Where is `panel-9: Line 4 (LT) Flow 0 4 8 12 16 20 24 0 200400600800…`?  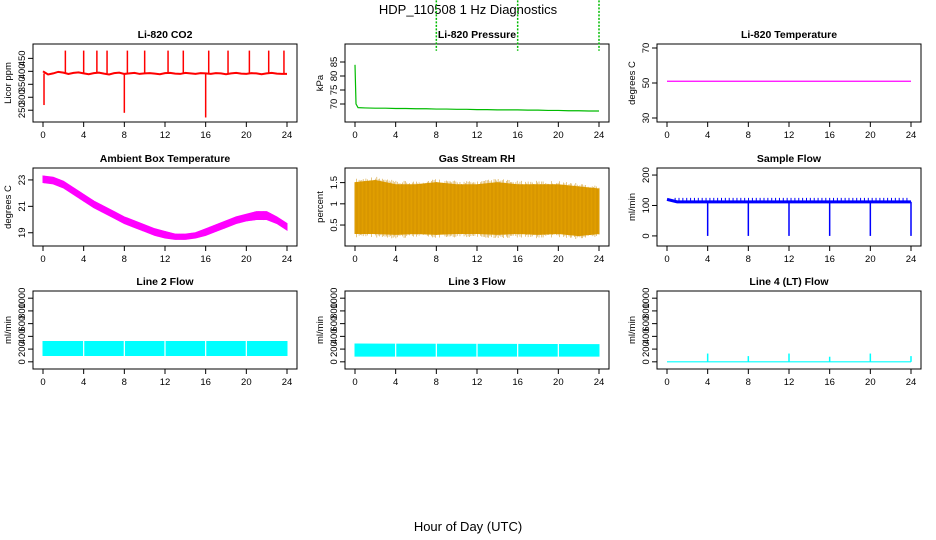 panel-9: Line 4 (LT) Flow 0 4 8 12 16 20 24 0 200400600800… is located at coordinates (774, 332).